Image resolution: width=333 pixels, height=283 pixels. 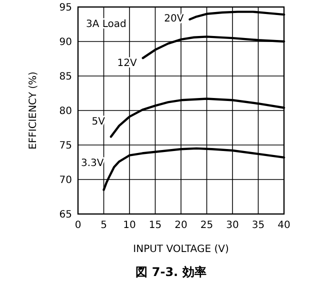 I want to click on series-label: 3.3V, so click(x=92, y=163).